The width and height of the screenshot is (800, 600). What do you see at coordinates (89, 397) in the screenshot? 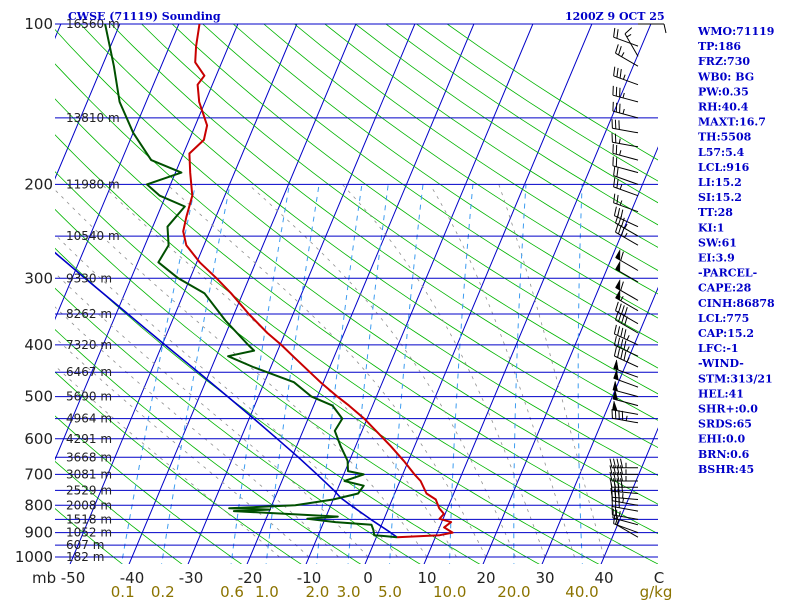
I see `height-level-label: 5690 m` at bounding box center [89, 397].